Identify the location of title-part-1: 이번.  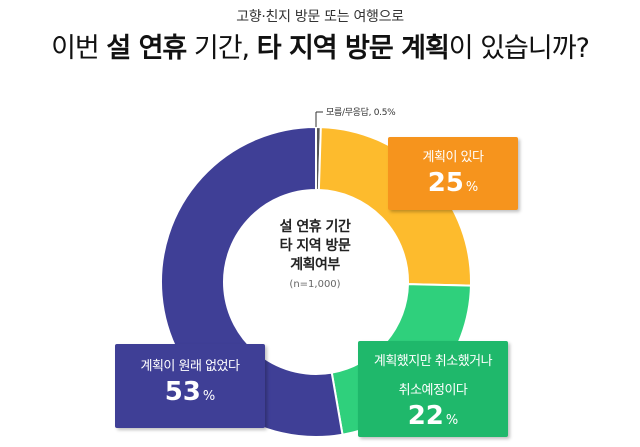
(79, 48).